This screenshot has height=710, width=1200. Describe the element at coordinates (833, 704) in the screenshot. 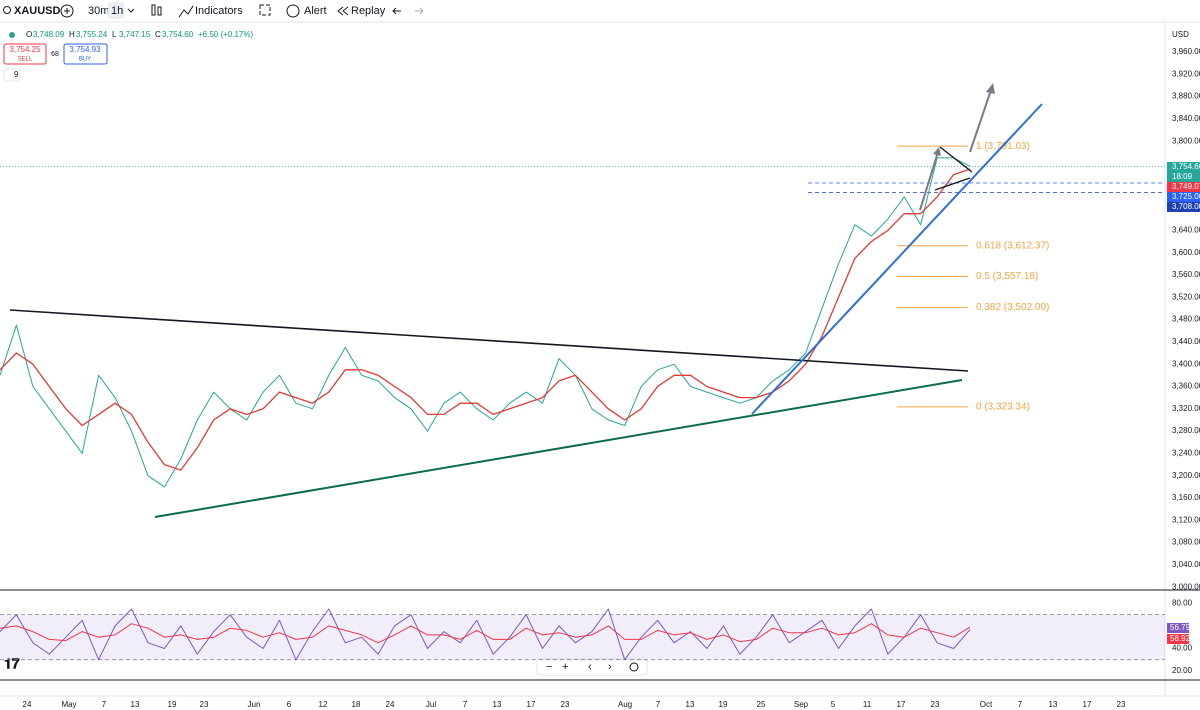

I see `x-tick-label: 5` at that location.